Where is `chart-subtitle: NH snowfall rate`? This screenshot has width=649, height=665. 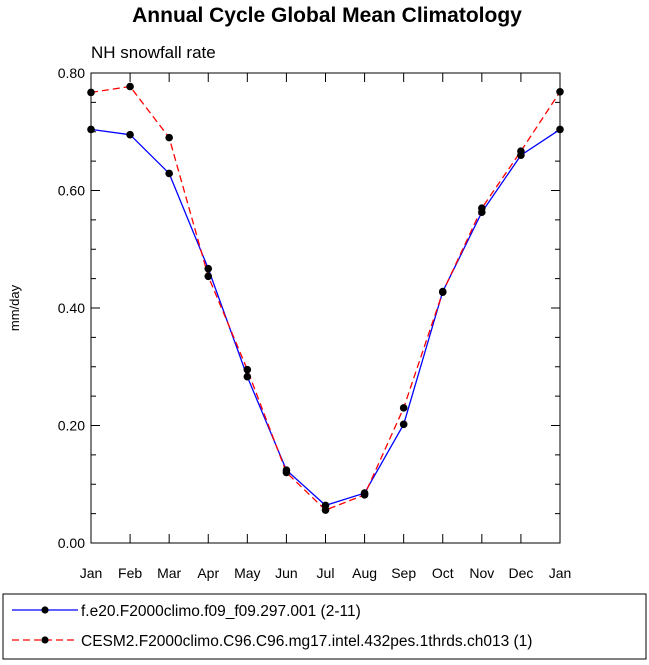 chart-subtitle: NH snowfall rate is located at coordinates (153, 52).